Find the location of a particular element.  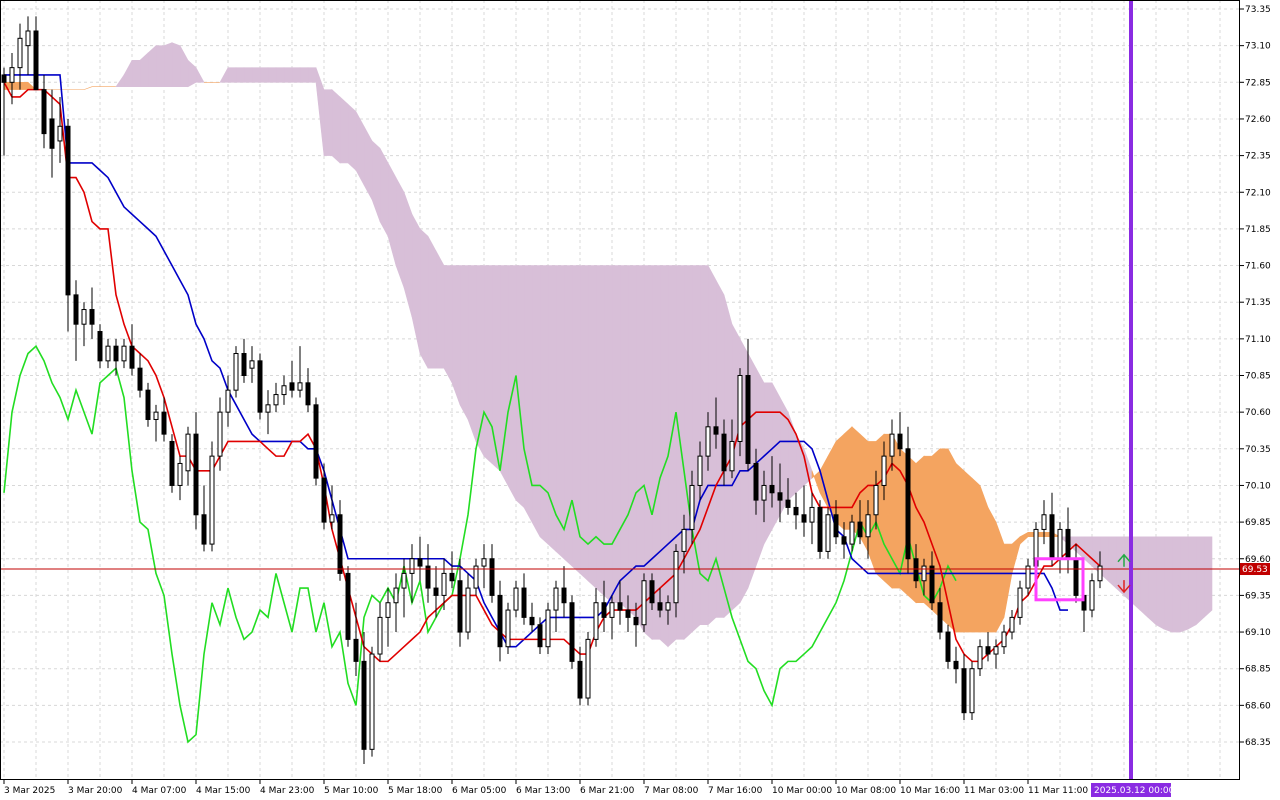

x-tick-label: 6 Mar 13:00 is located at coordinates (543, 791).